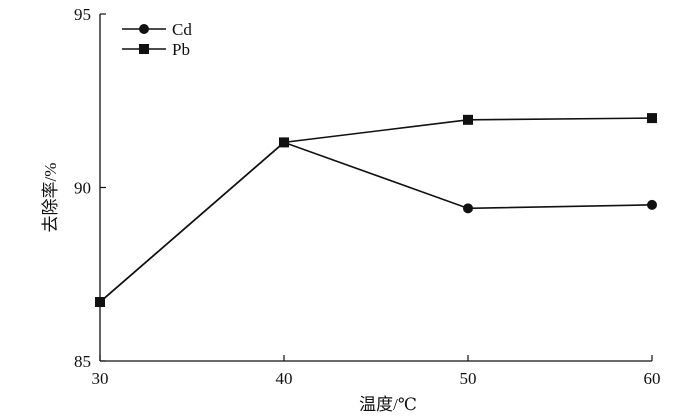 The image size is (700, 419). What do you see at coordinates (82, 361) in the screenshot?
I see `y-tick-label: 85` at bounding box center [82, 361].